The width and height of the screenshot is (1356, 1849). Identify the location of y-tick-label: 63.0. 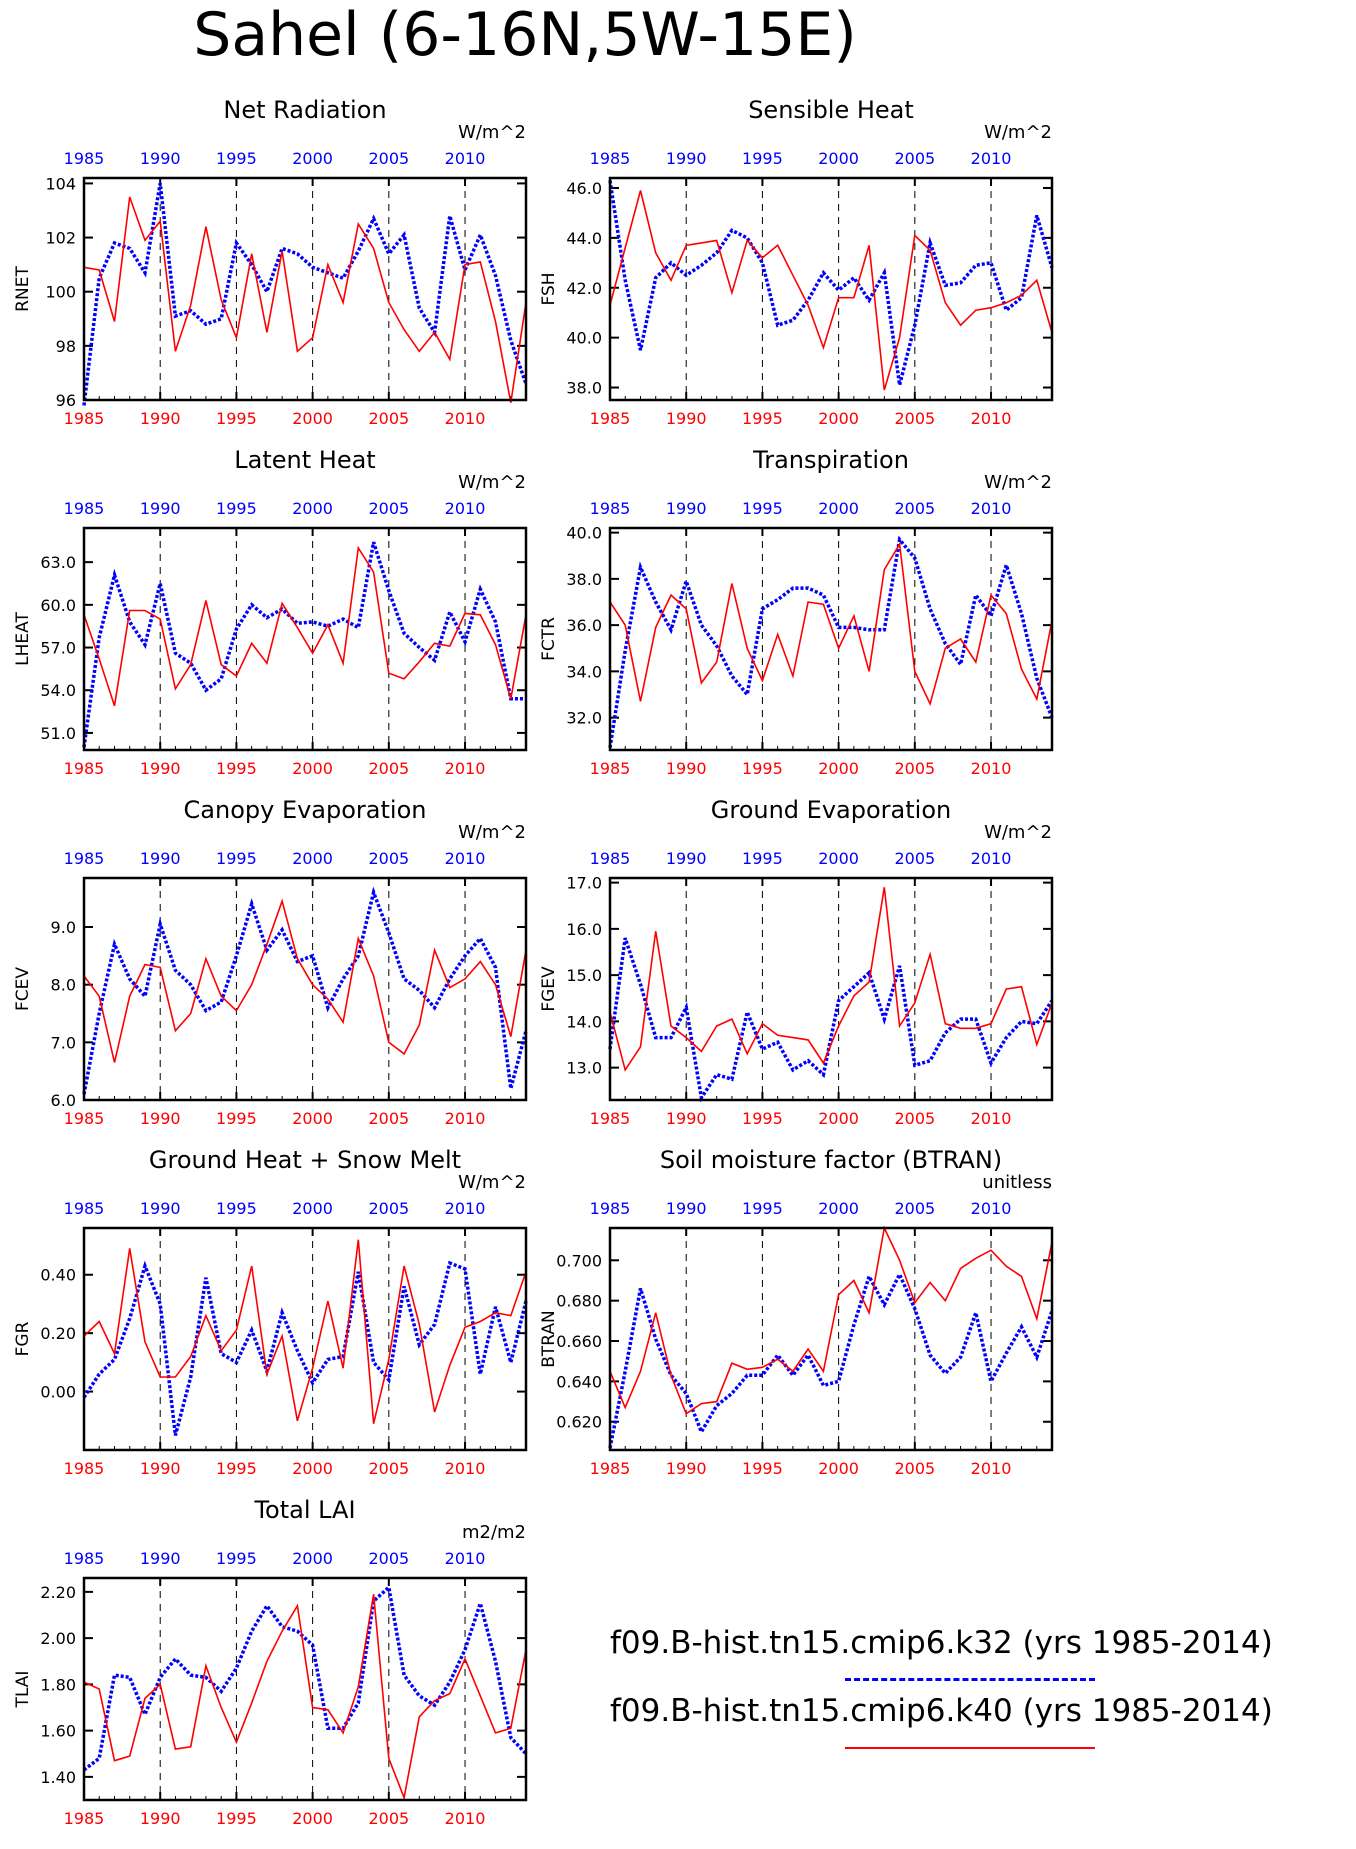
(58, 562).